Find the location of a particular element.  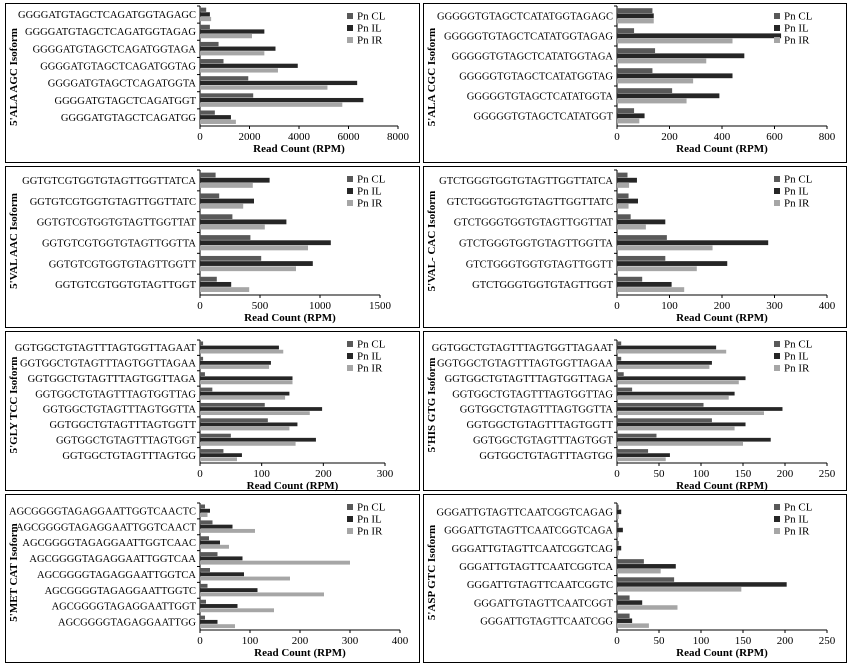

x-tick-label: 800 is located at coordinates (827, 137).